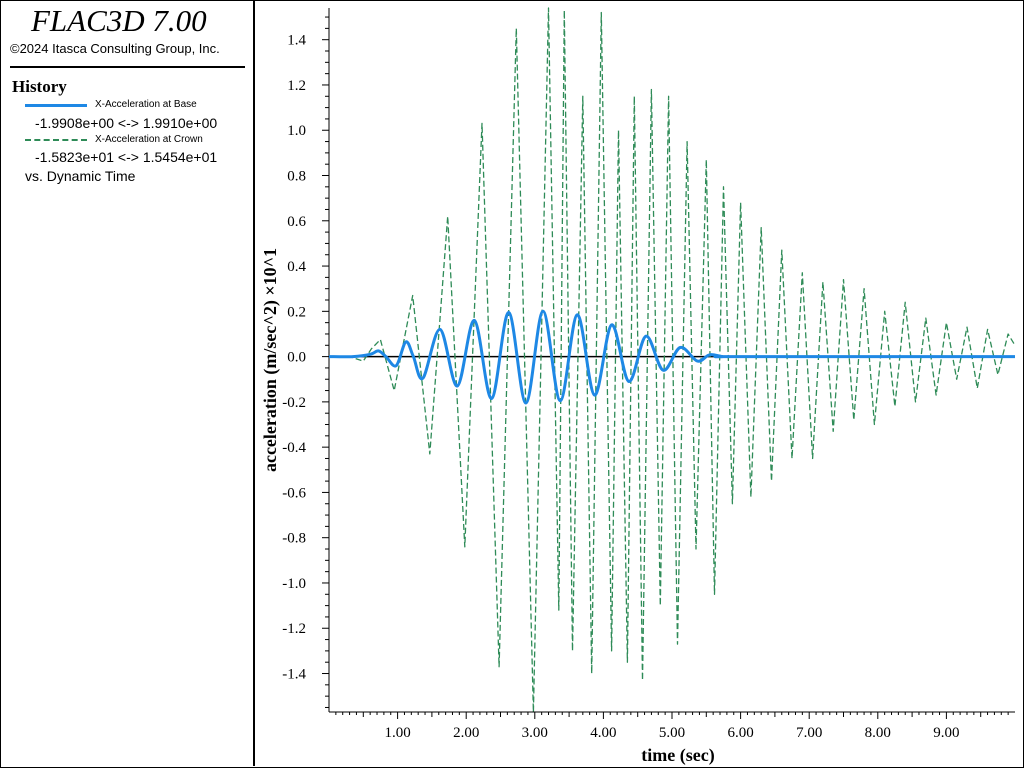 This screenshot has width=1024, height=768. What do you see at coordinates (294, 448) in the screenshot?
I see `y-tick-label: -0.4` at bounding box center [294, 448].